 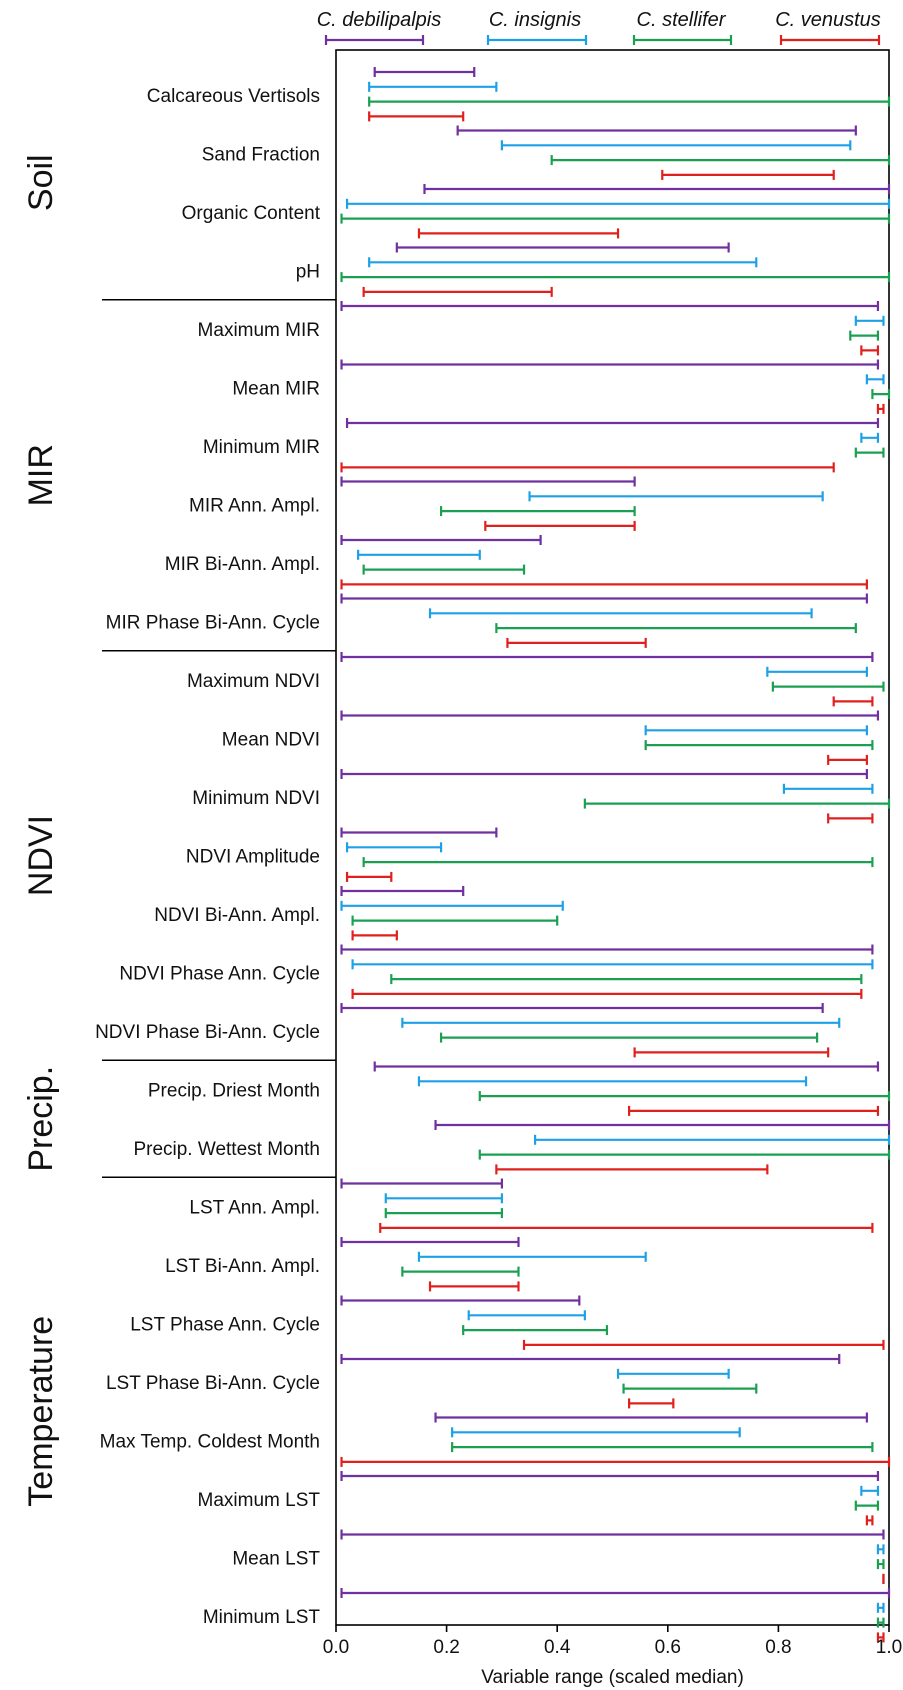 I want to click on variable-label: Precip. Wettest Month, so click(x=226, y=1149).